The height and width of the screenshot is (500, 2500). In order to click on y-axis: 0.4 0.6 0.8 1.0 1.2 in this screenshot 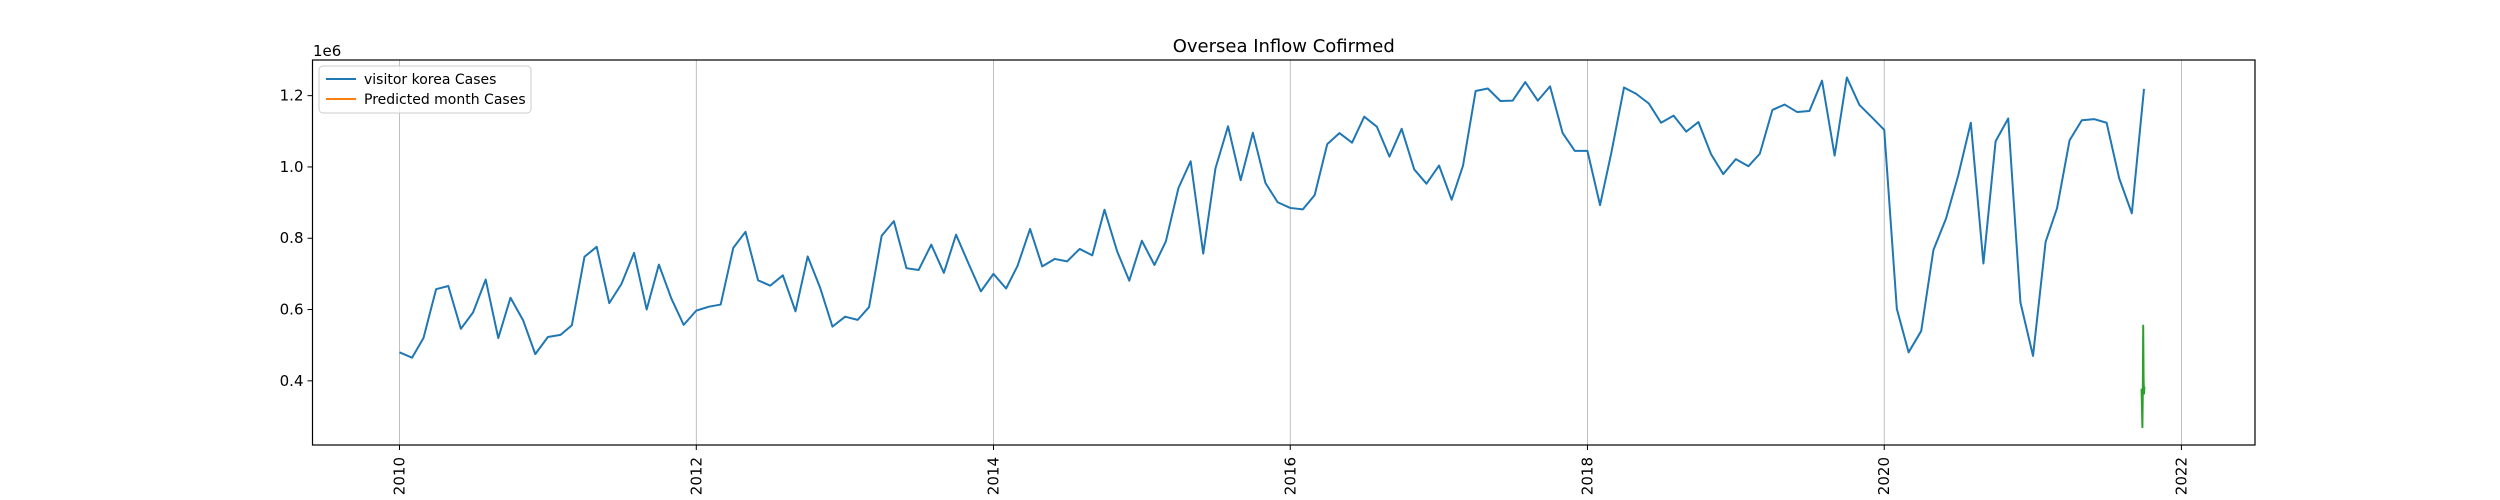, I will do `click(296, 238)`.